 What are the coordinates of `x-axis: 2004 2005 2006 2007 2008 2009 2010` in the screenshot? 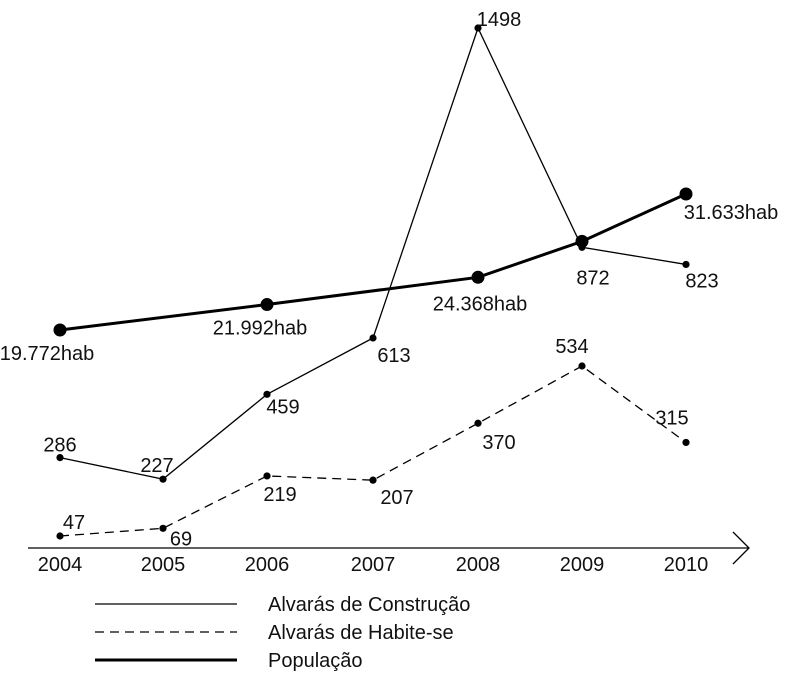 It's located at (389, 553).